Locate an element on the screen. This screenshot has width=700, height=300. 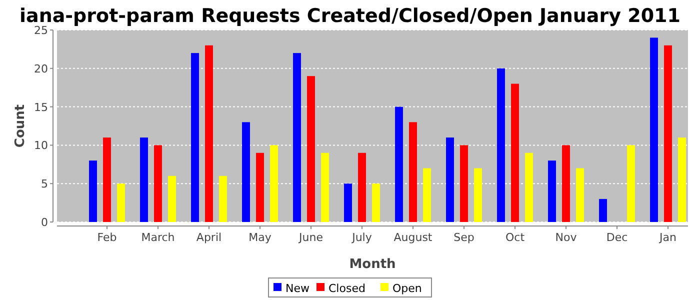
y-axis-title: Count is located at coordinates (20, 126).